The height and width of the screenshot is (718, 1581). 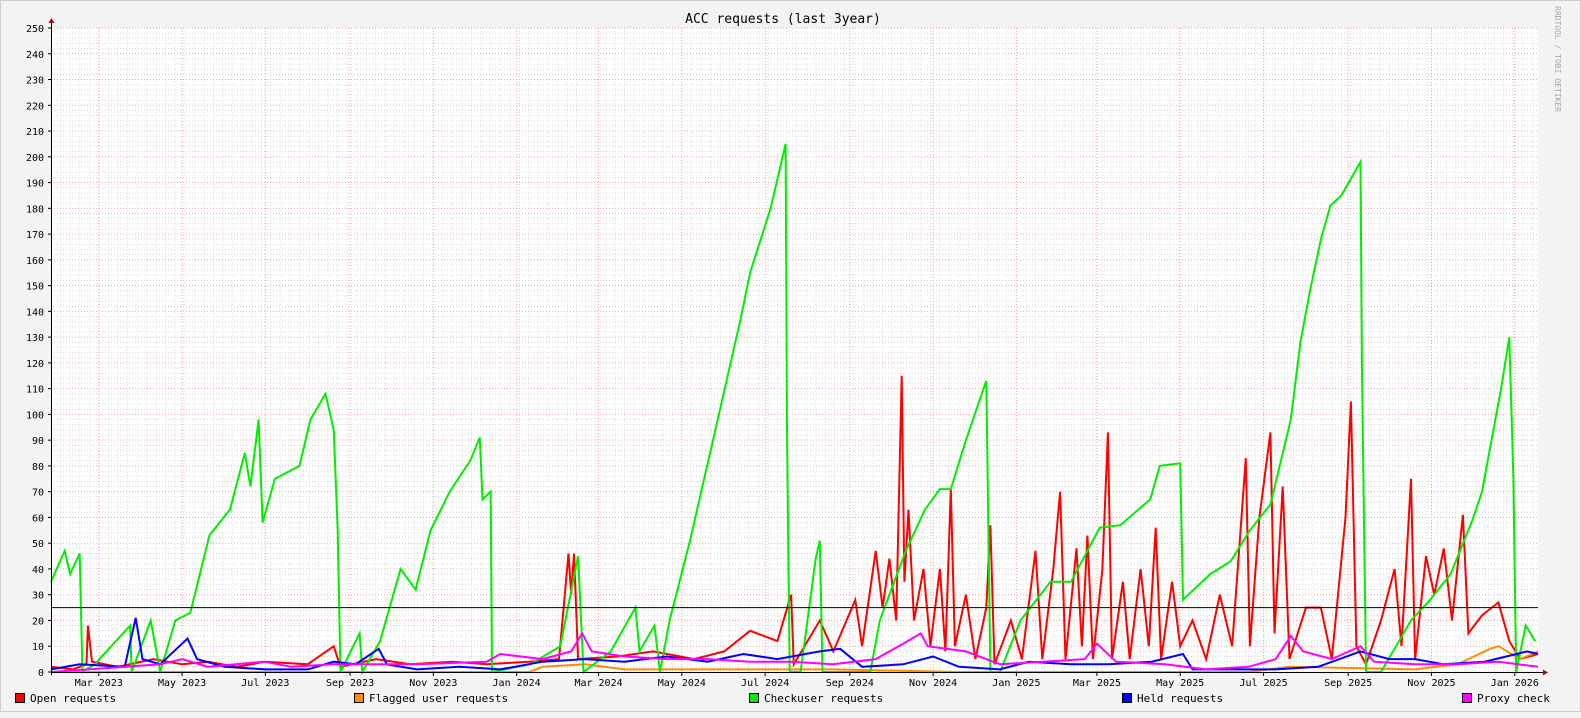 I want to click on y-tick-label: 10, so click(x=38, y=647).